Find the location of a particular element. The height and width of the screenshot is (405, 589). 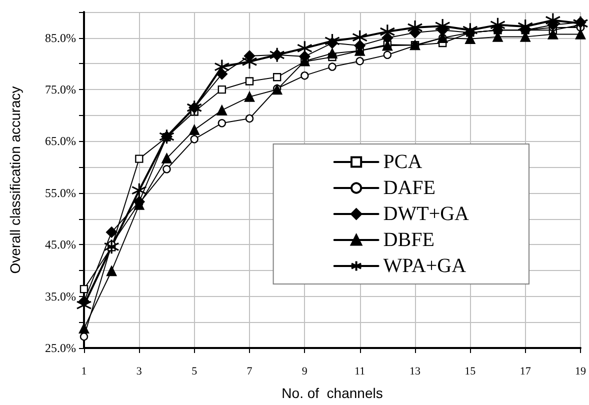

x-tick-label: 3 is located at coordinates (139, 372).